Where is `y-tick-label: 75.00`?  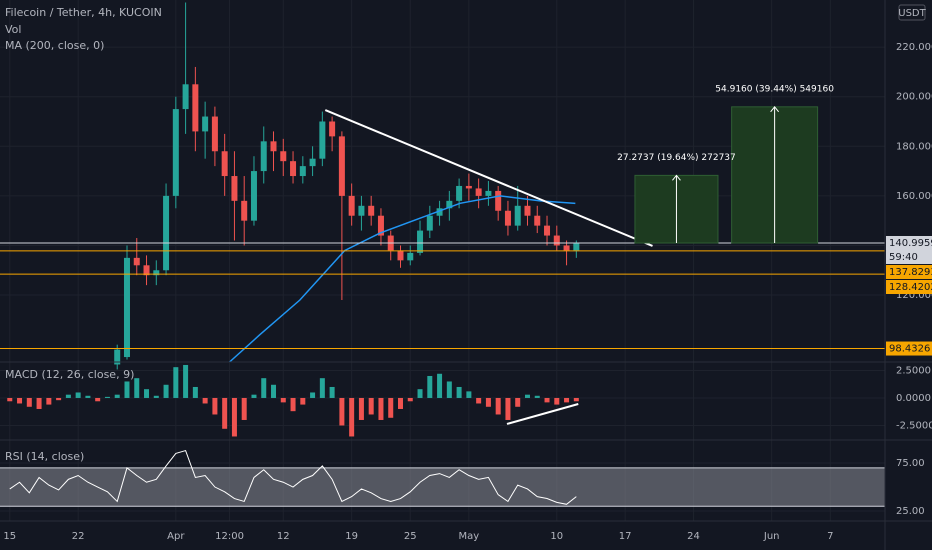 y-tick-label: 75.00 is located at coordinates (910, 463).